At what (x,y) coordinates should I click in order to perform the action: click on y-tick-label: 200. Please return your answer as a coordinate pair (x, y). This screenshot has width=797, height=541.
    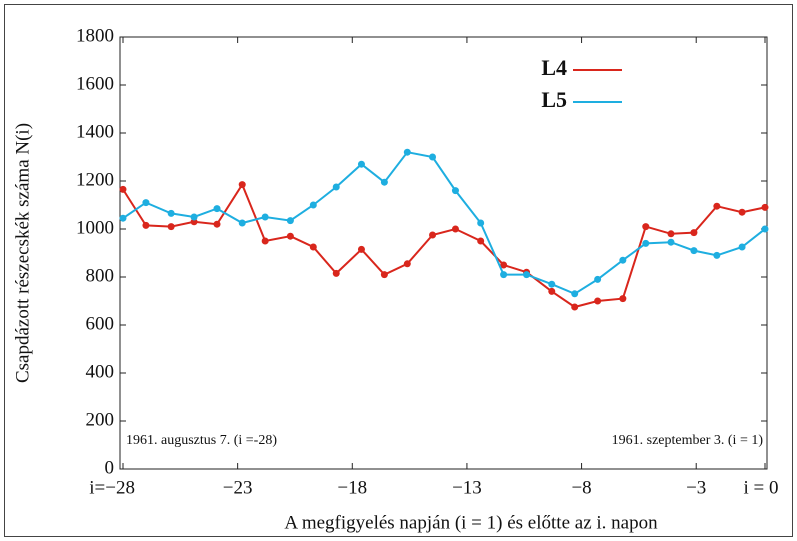
    Looking at the image, I should click on (100, 419).